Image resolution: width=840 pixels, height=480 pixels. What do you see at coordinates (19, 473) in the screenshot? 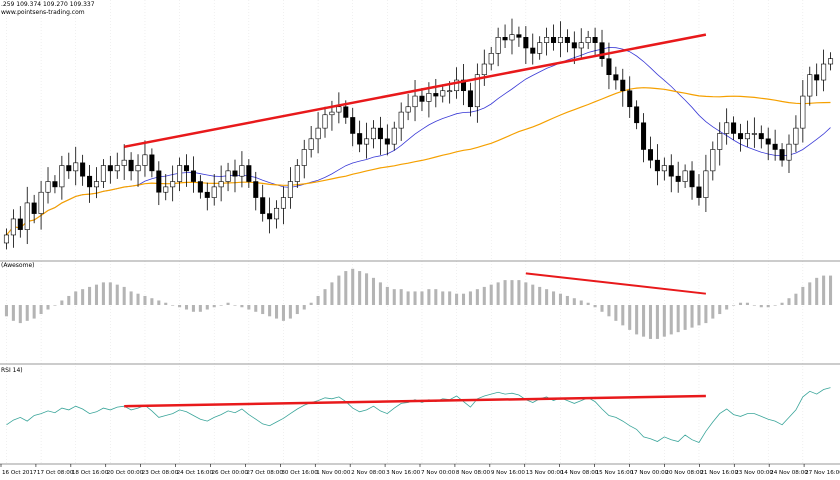
I see `time-tick-label: 16 Oct 2017` at bounding box center [19, 473].